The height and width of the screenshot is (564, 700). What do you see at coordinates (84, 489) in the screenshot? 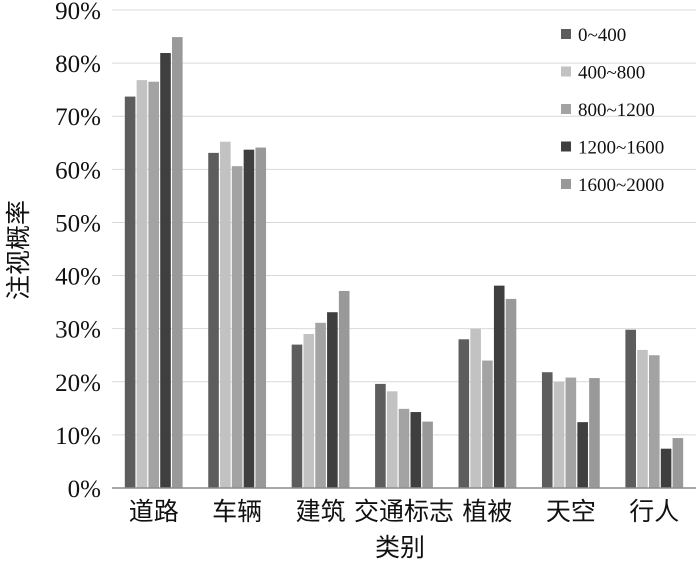
I see `y-tick-label: 0%` at bounding box center [84, 489].